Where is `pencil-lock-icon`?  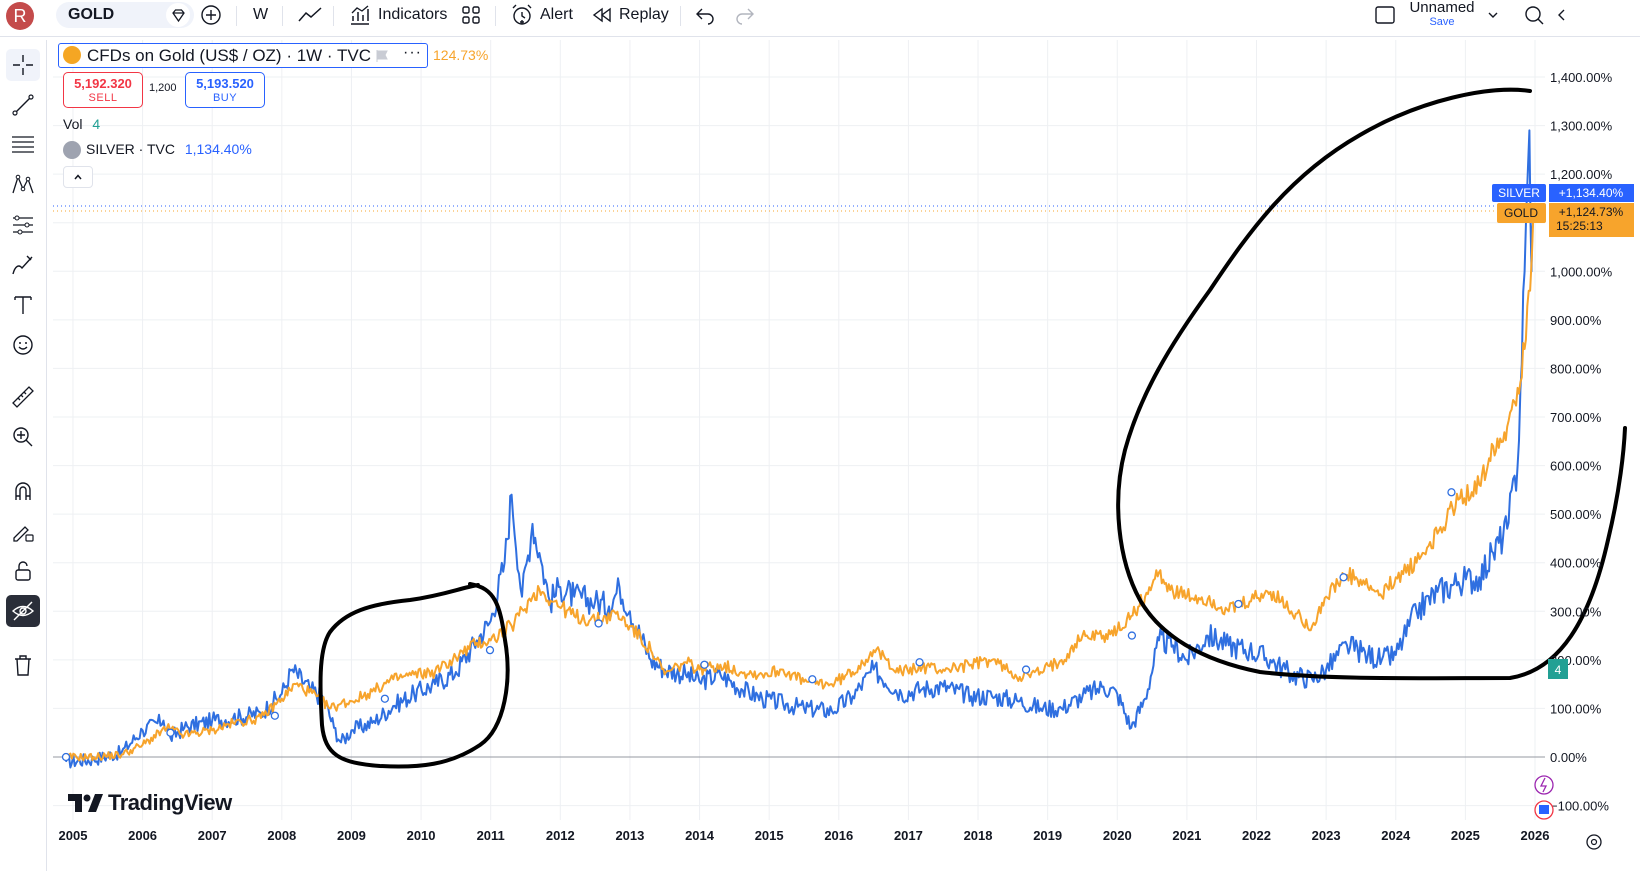 pencil-lock-icon is located at coordinates (23, 534).